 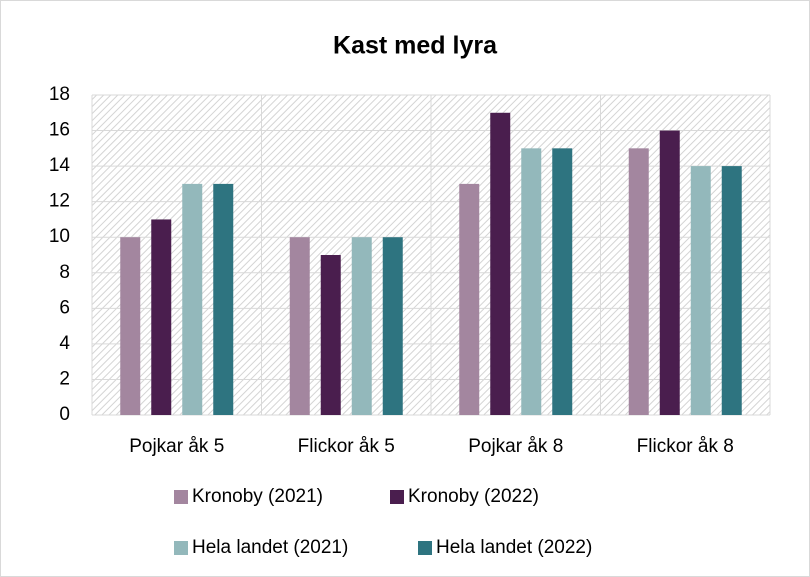 What do you see at coordinates (270, 547) in the screenshot?
I see `legend-label: Hela landet (2021)` at bounding box center [270, 547].